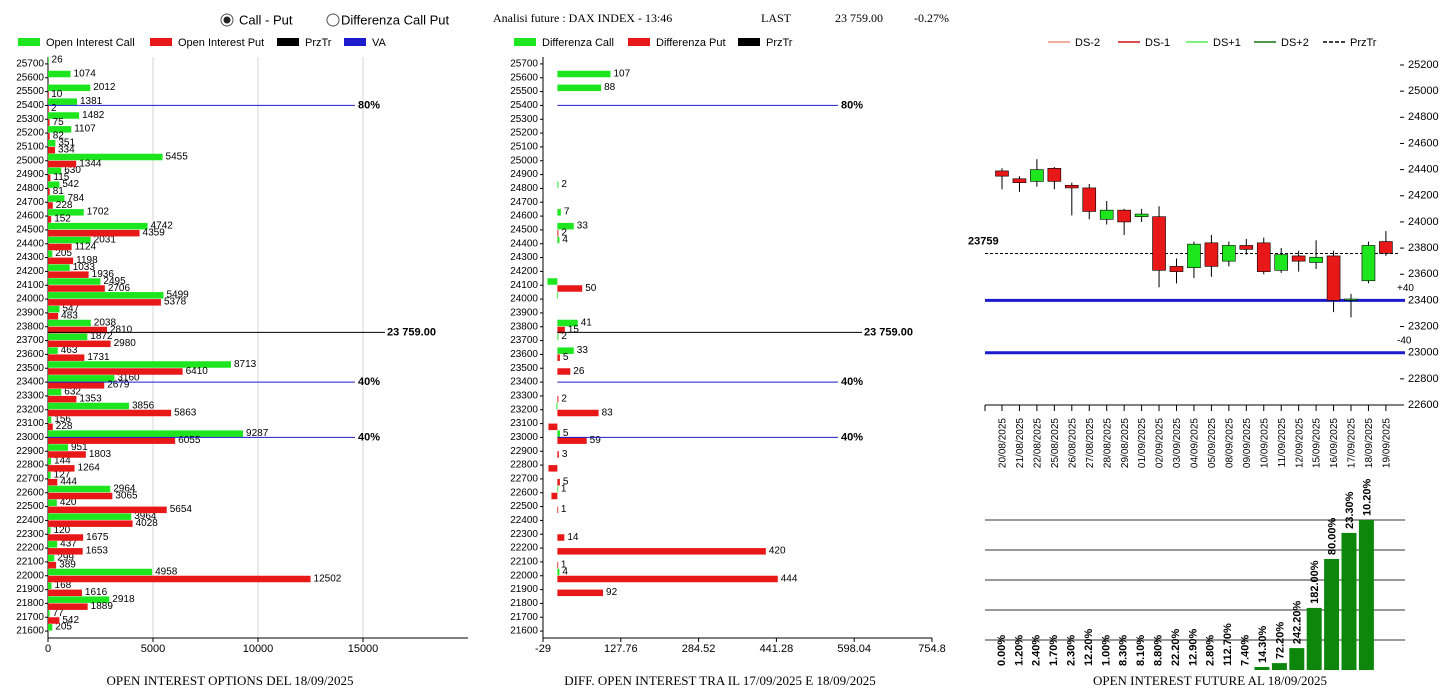  Describe the element at coordinates (1299, 443) in the screenshot. I see `x-tick-label: 12/09/2025` at that location.